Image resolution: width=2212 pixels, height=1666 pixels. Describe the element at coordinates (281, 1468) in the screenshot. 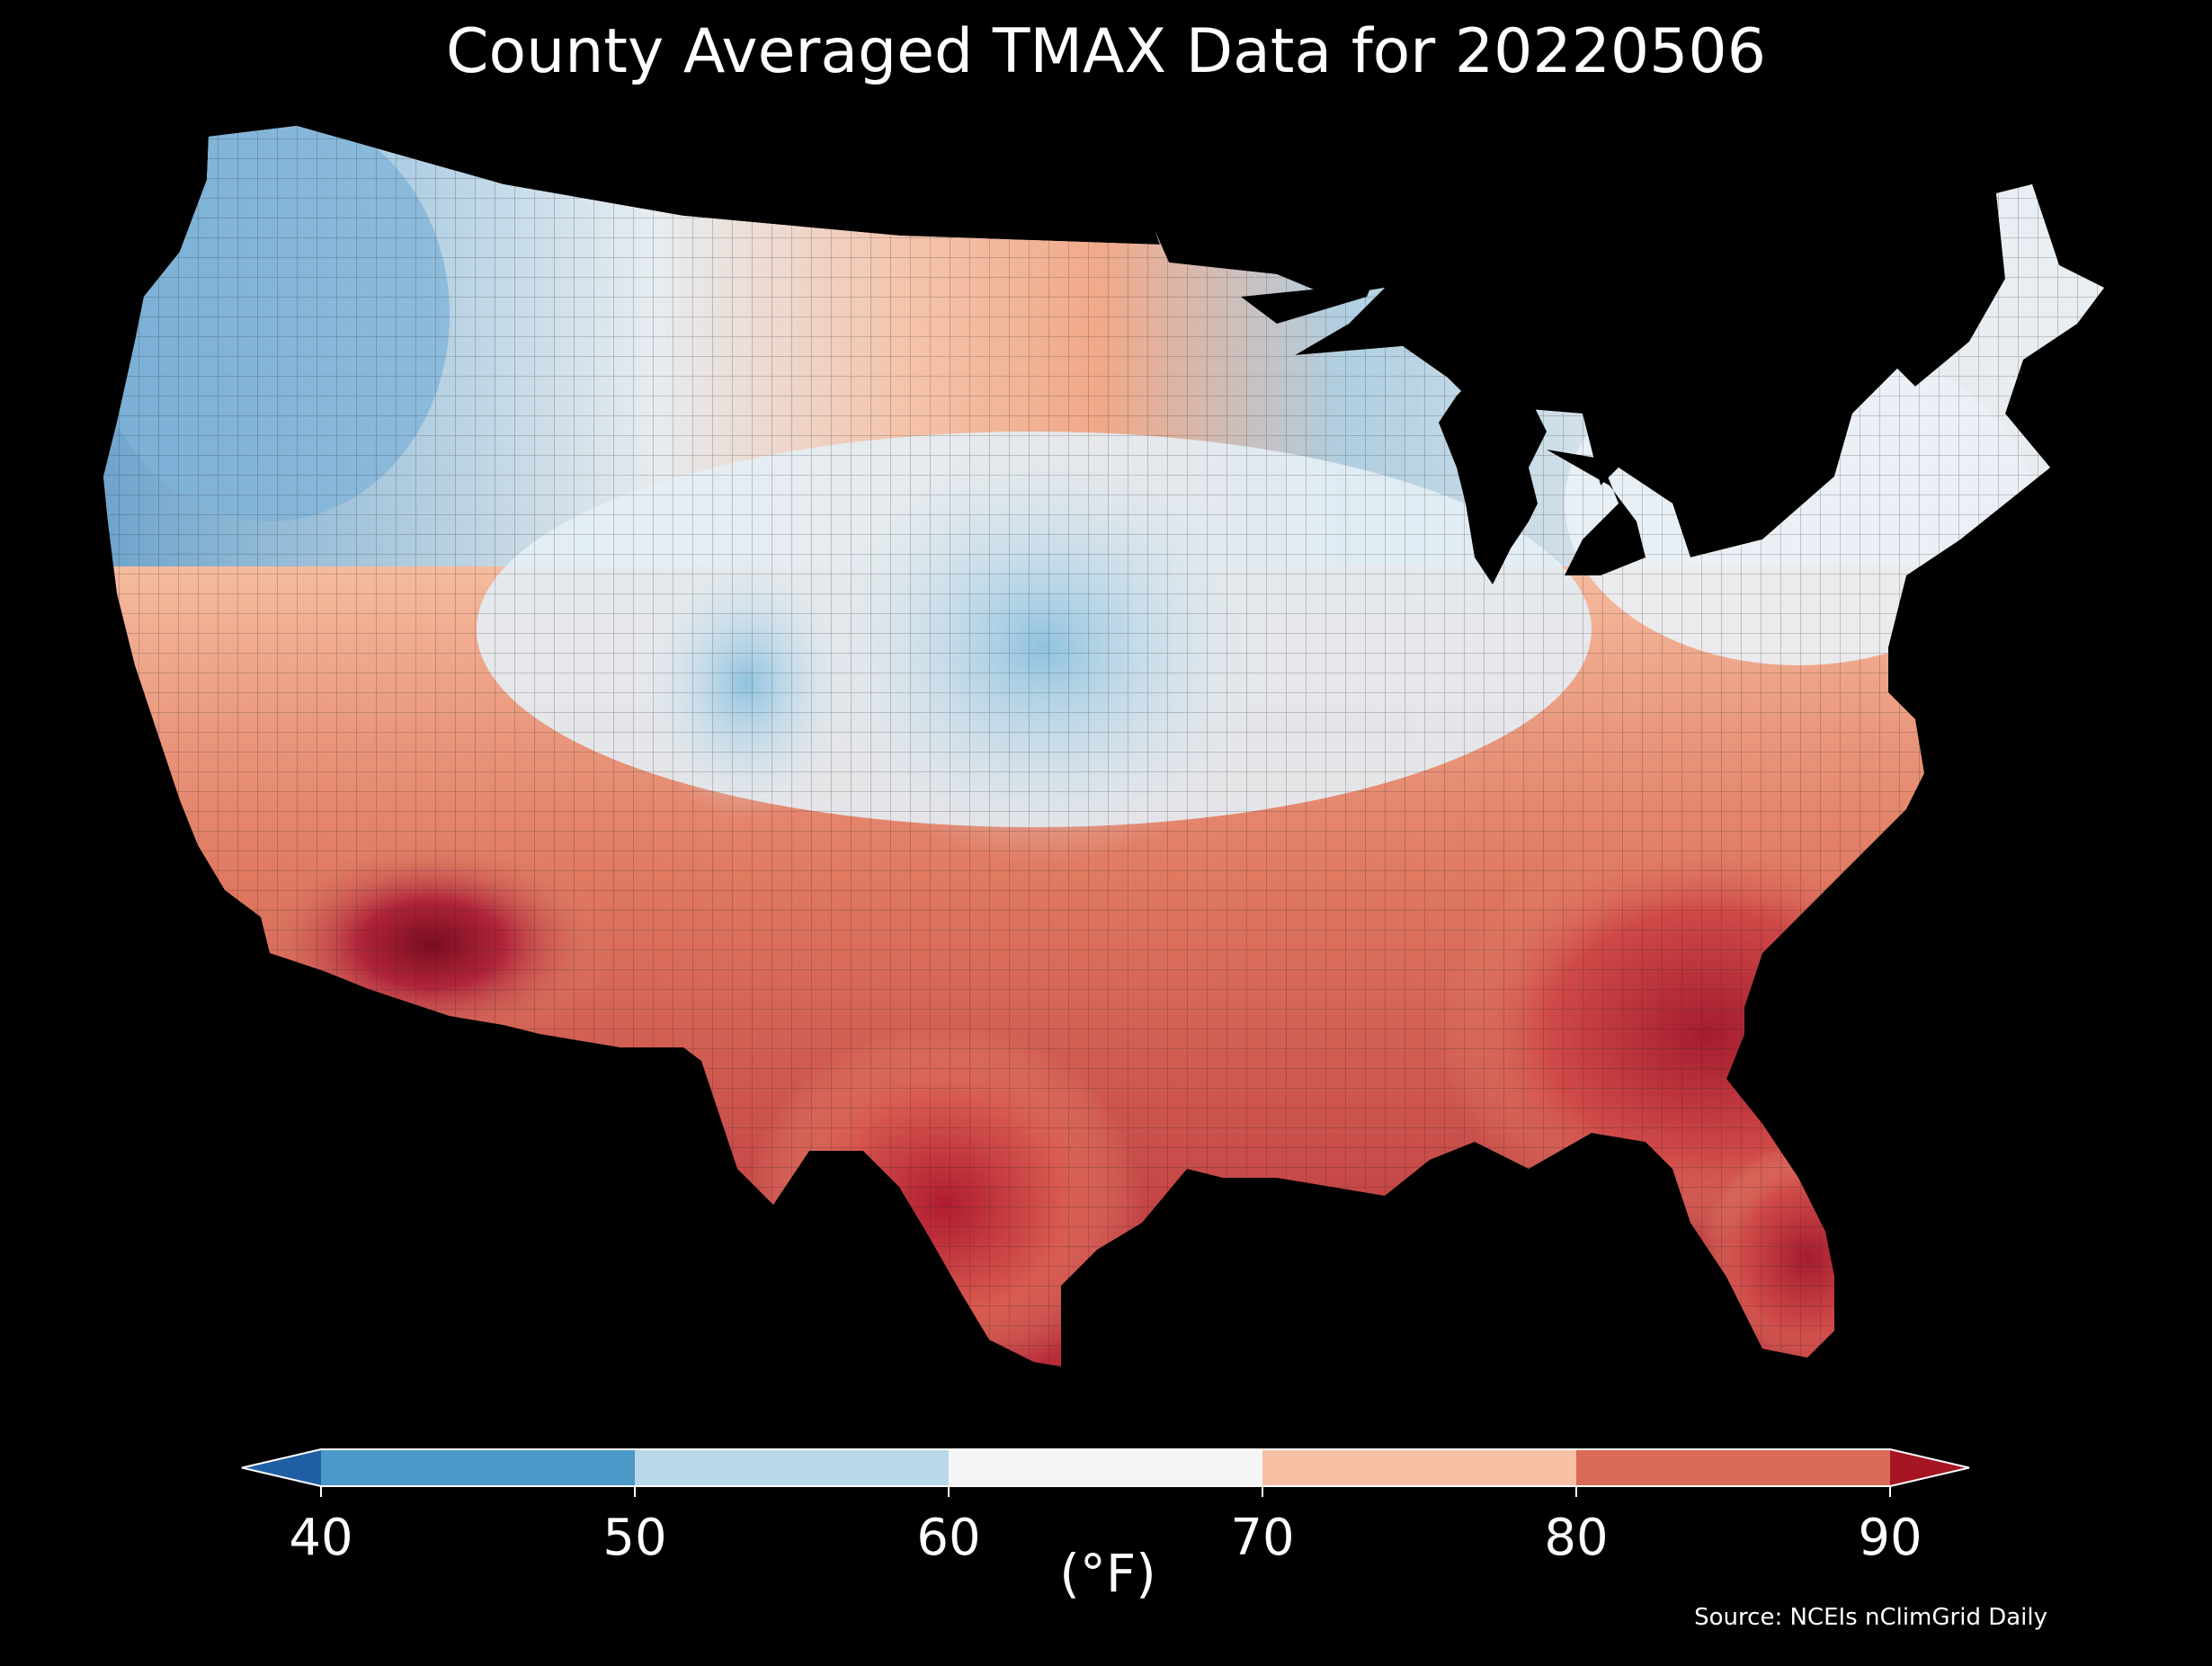

I see `colorbar-under-arrow` at that location.